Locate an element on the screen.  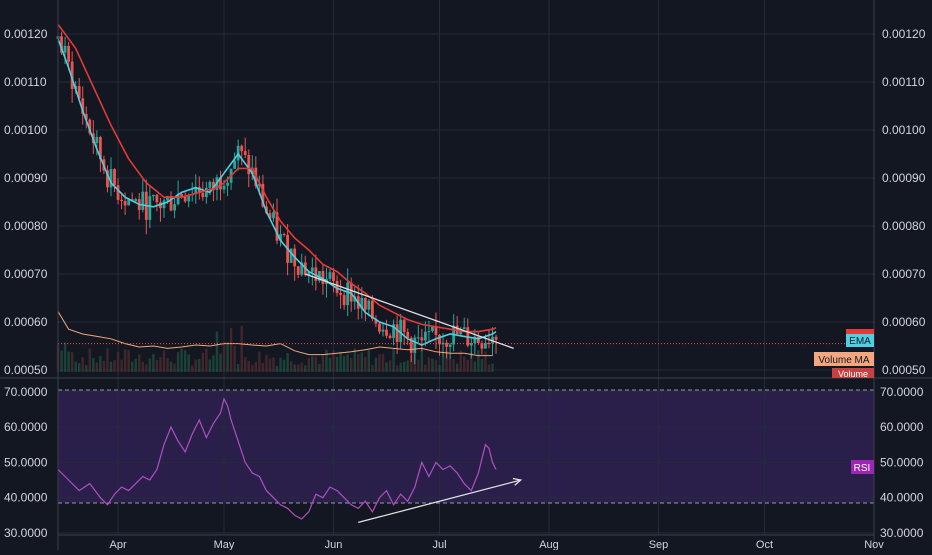
x-tick-label: Oct is located at coordinates (764, 544).